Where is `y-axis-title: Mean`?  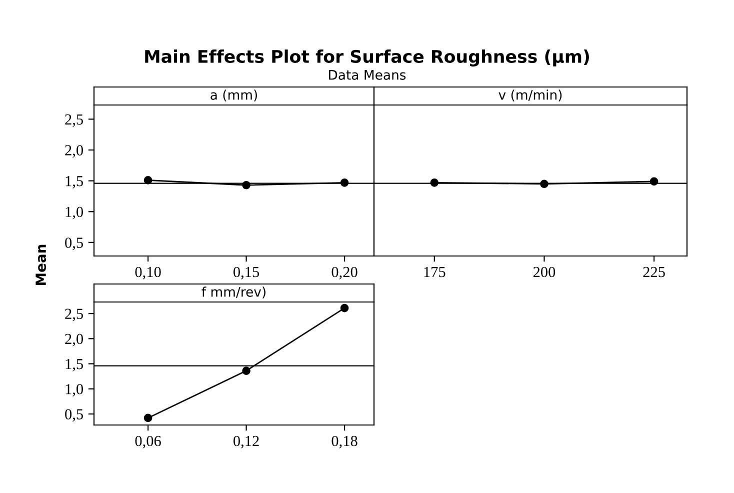 y-axis-title: Mean is located at coordinates (41, 264).